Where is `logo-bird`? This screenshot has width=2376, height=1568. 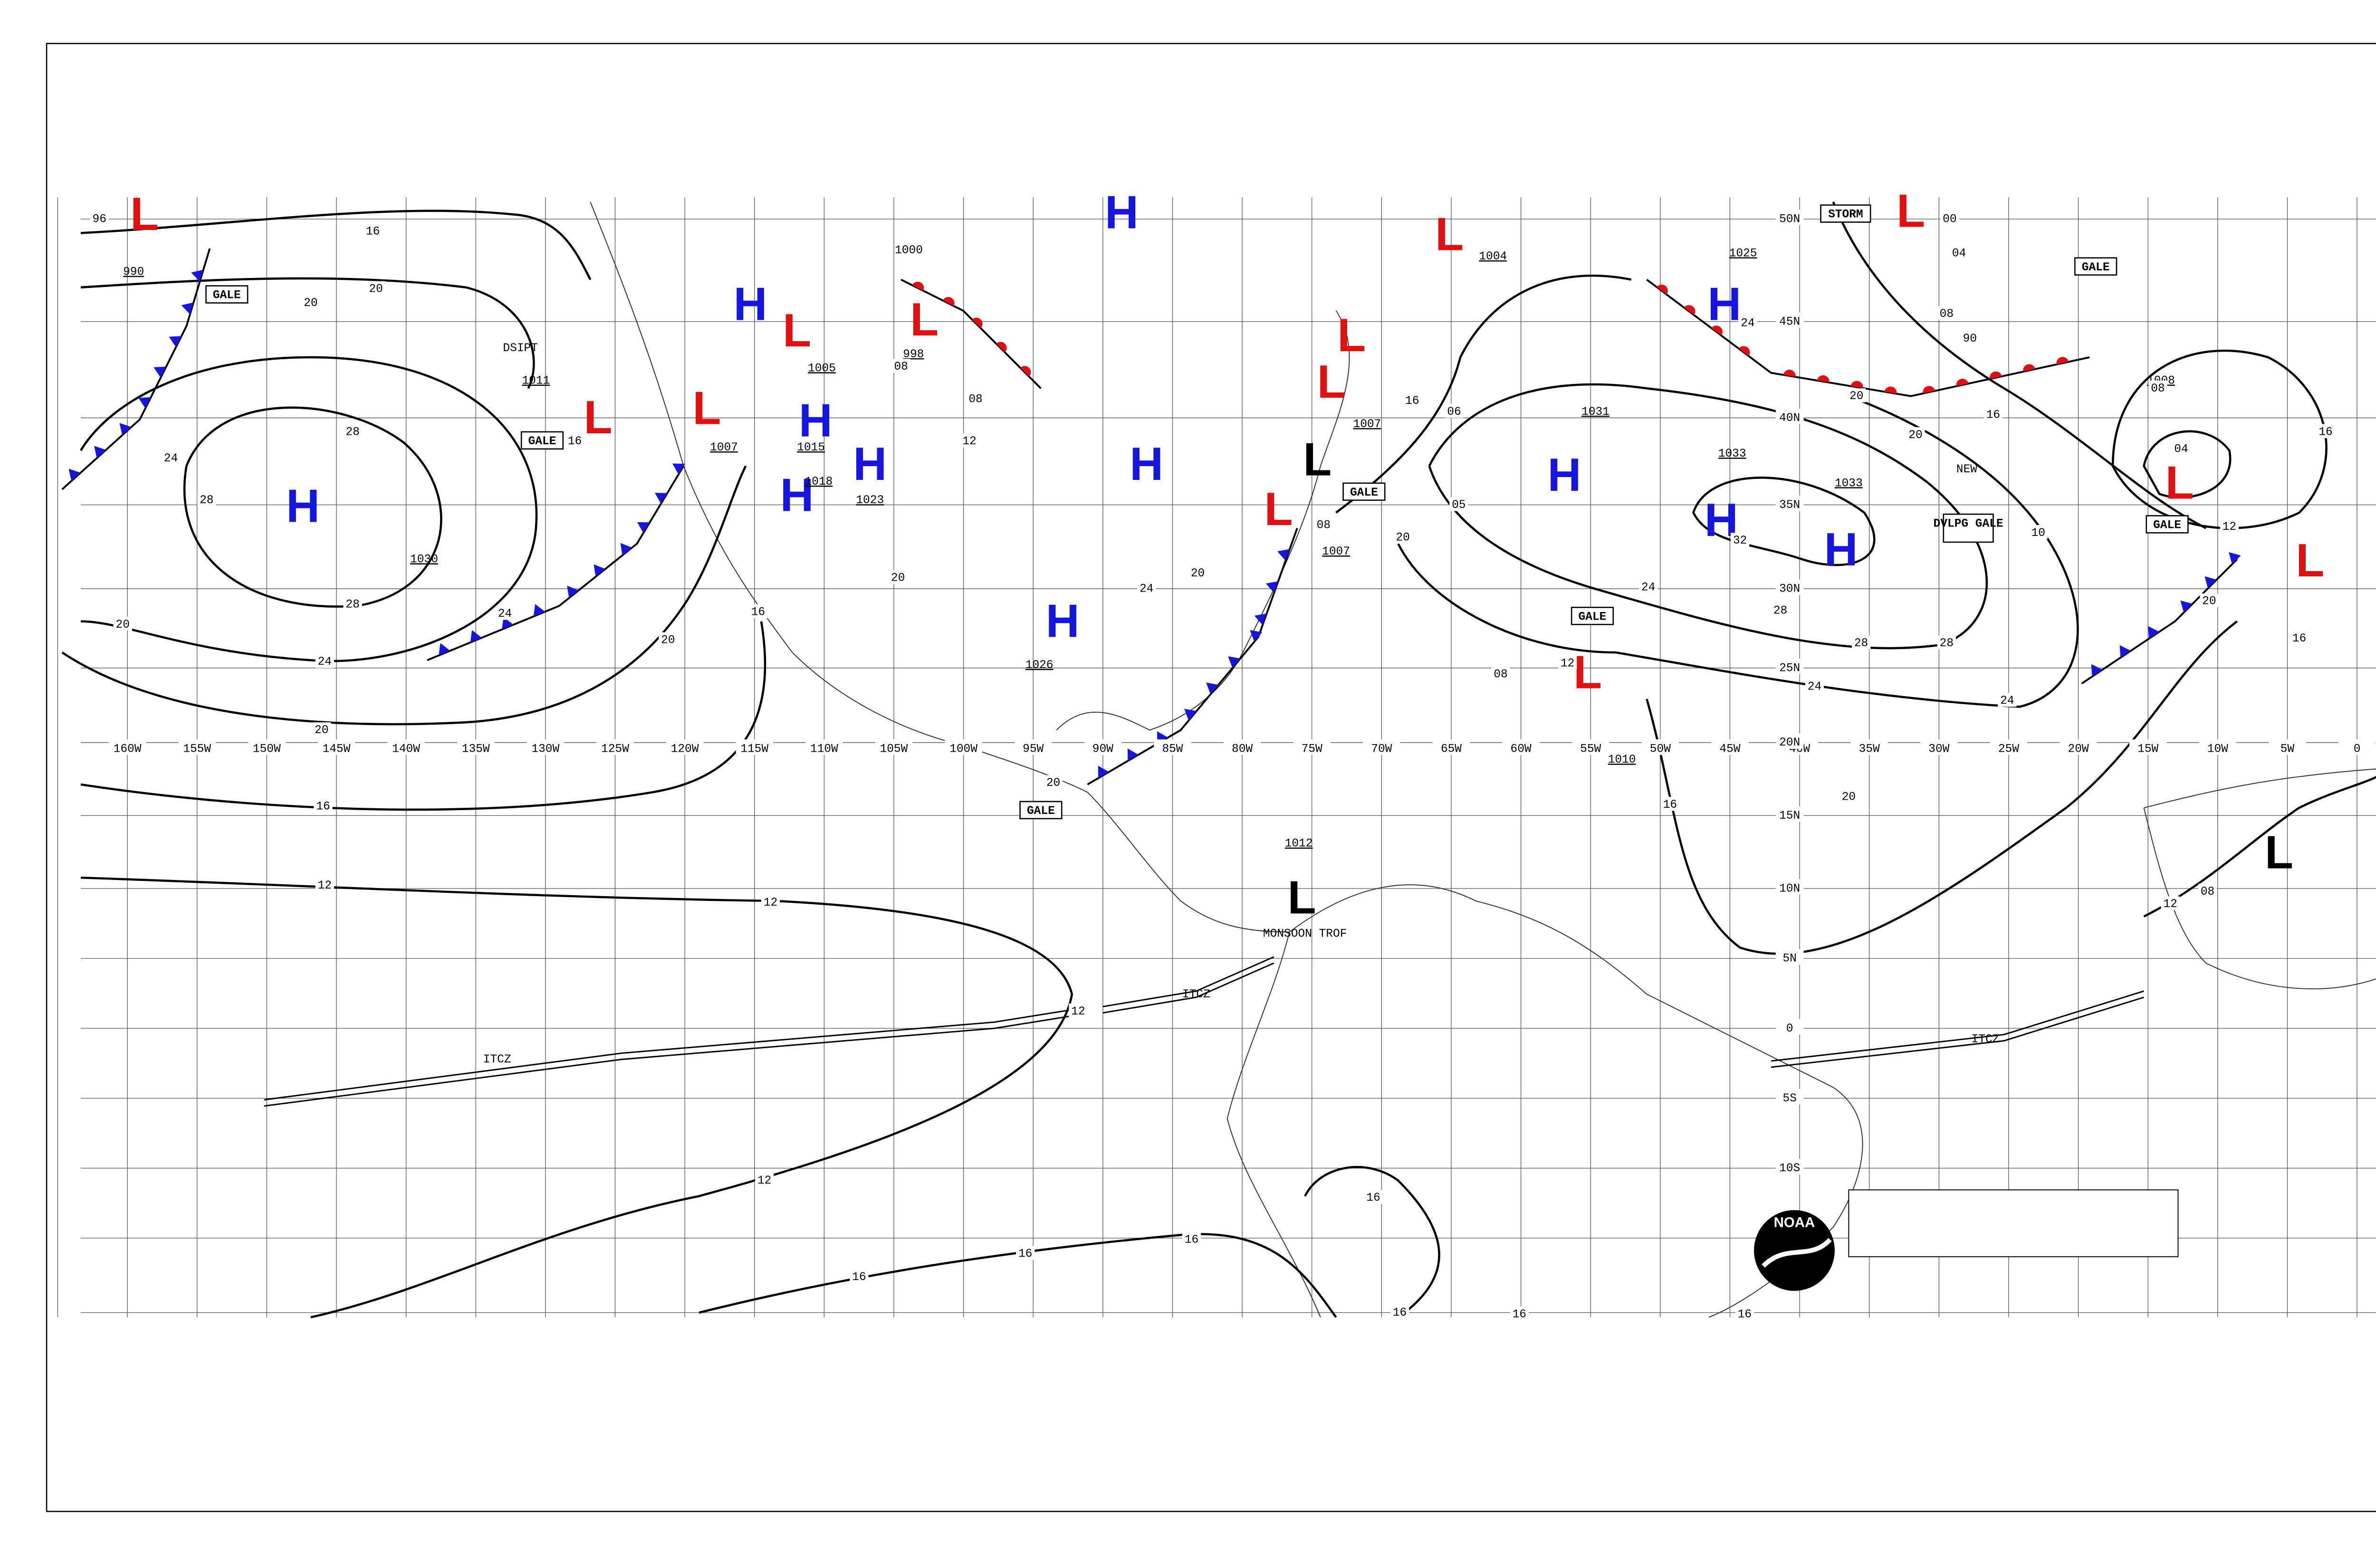
logo-bird is located at coordinates (1797, 1253).